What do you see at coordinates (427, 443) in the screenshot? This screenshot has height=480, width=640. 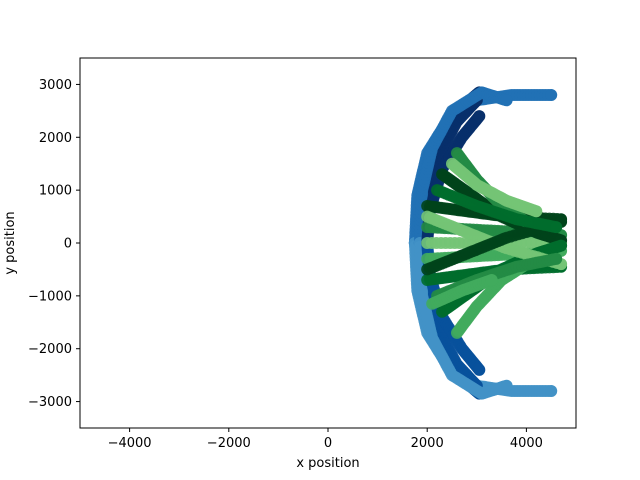 I see `x-tick-label: 2000` at bounding box center [427, 443].